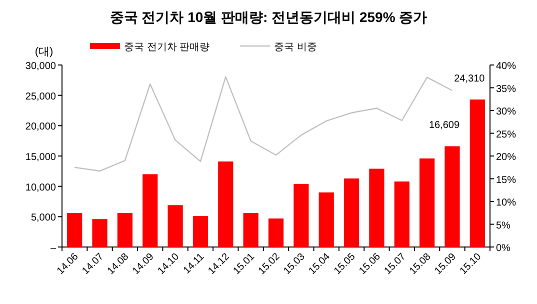 The image size is (537, 304). I want to click on y2-tick-label: 5%, so click(503, 226).